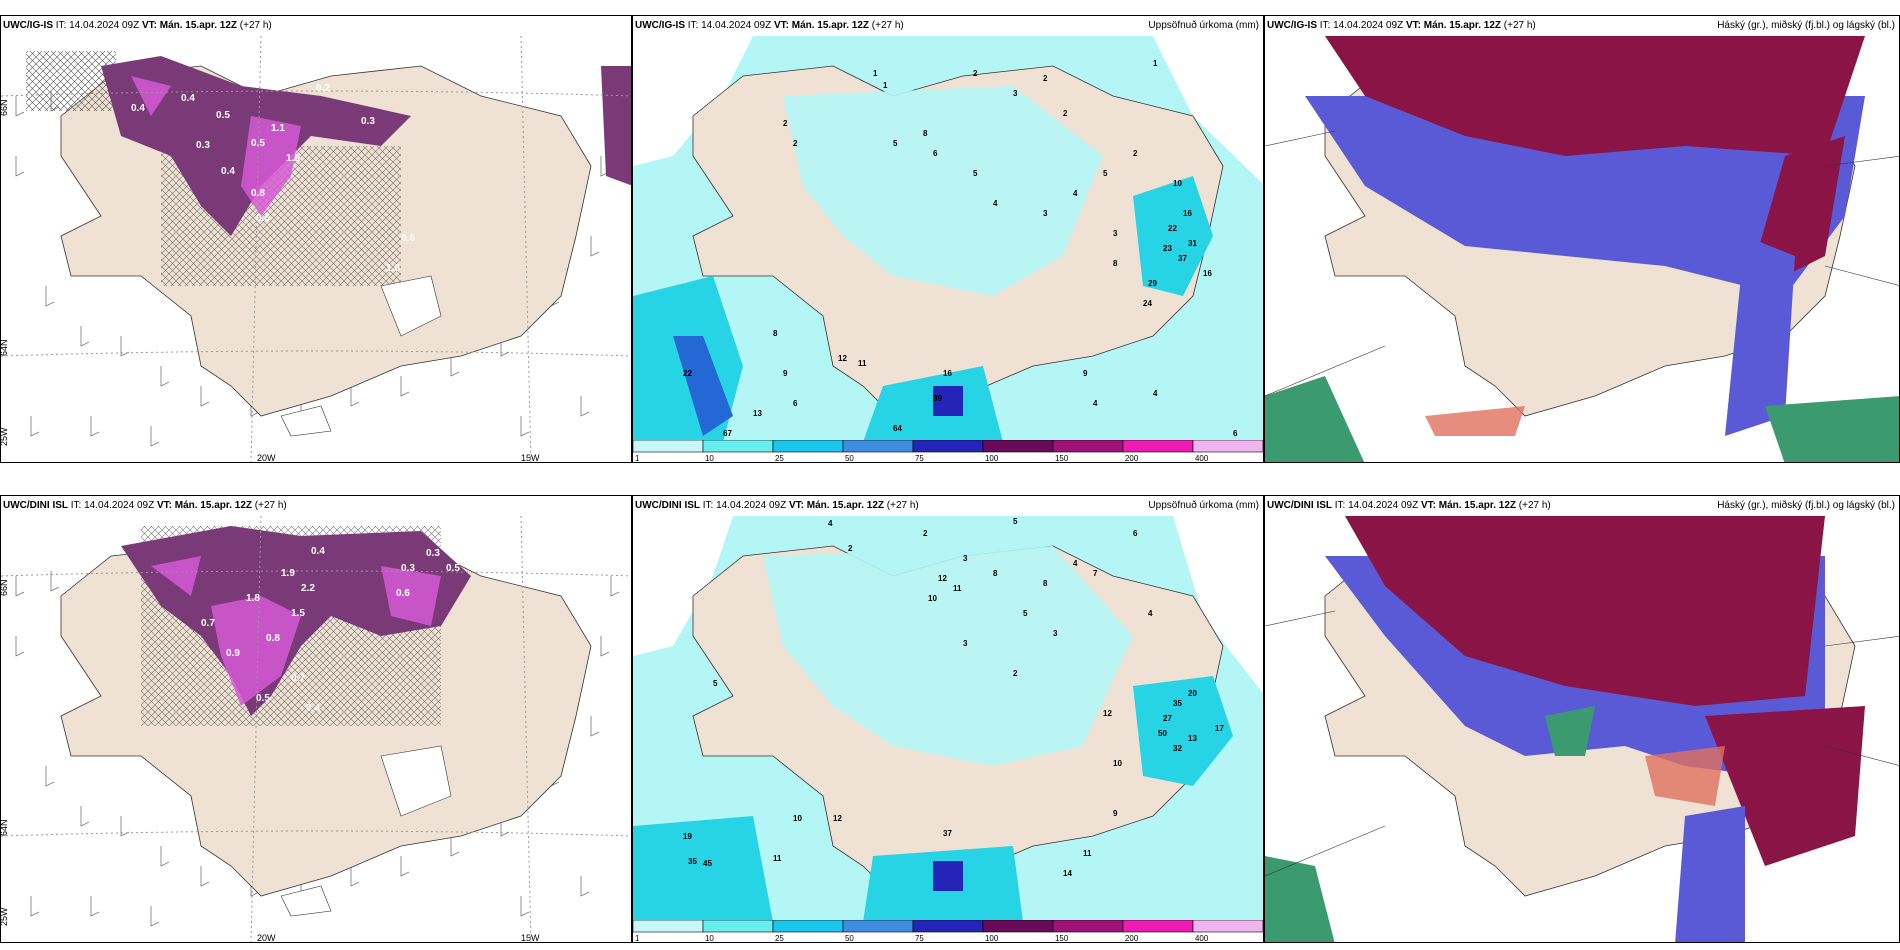  What do you see at coordinates (751, 505) in the screenshot?
I see `run-time: 14.04.2024 09Z` at bounding box center [751, 505].